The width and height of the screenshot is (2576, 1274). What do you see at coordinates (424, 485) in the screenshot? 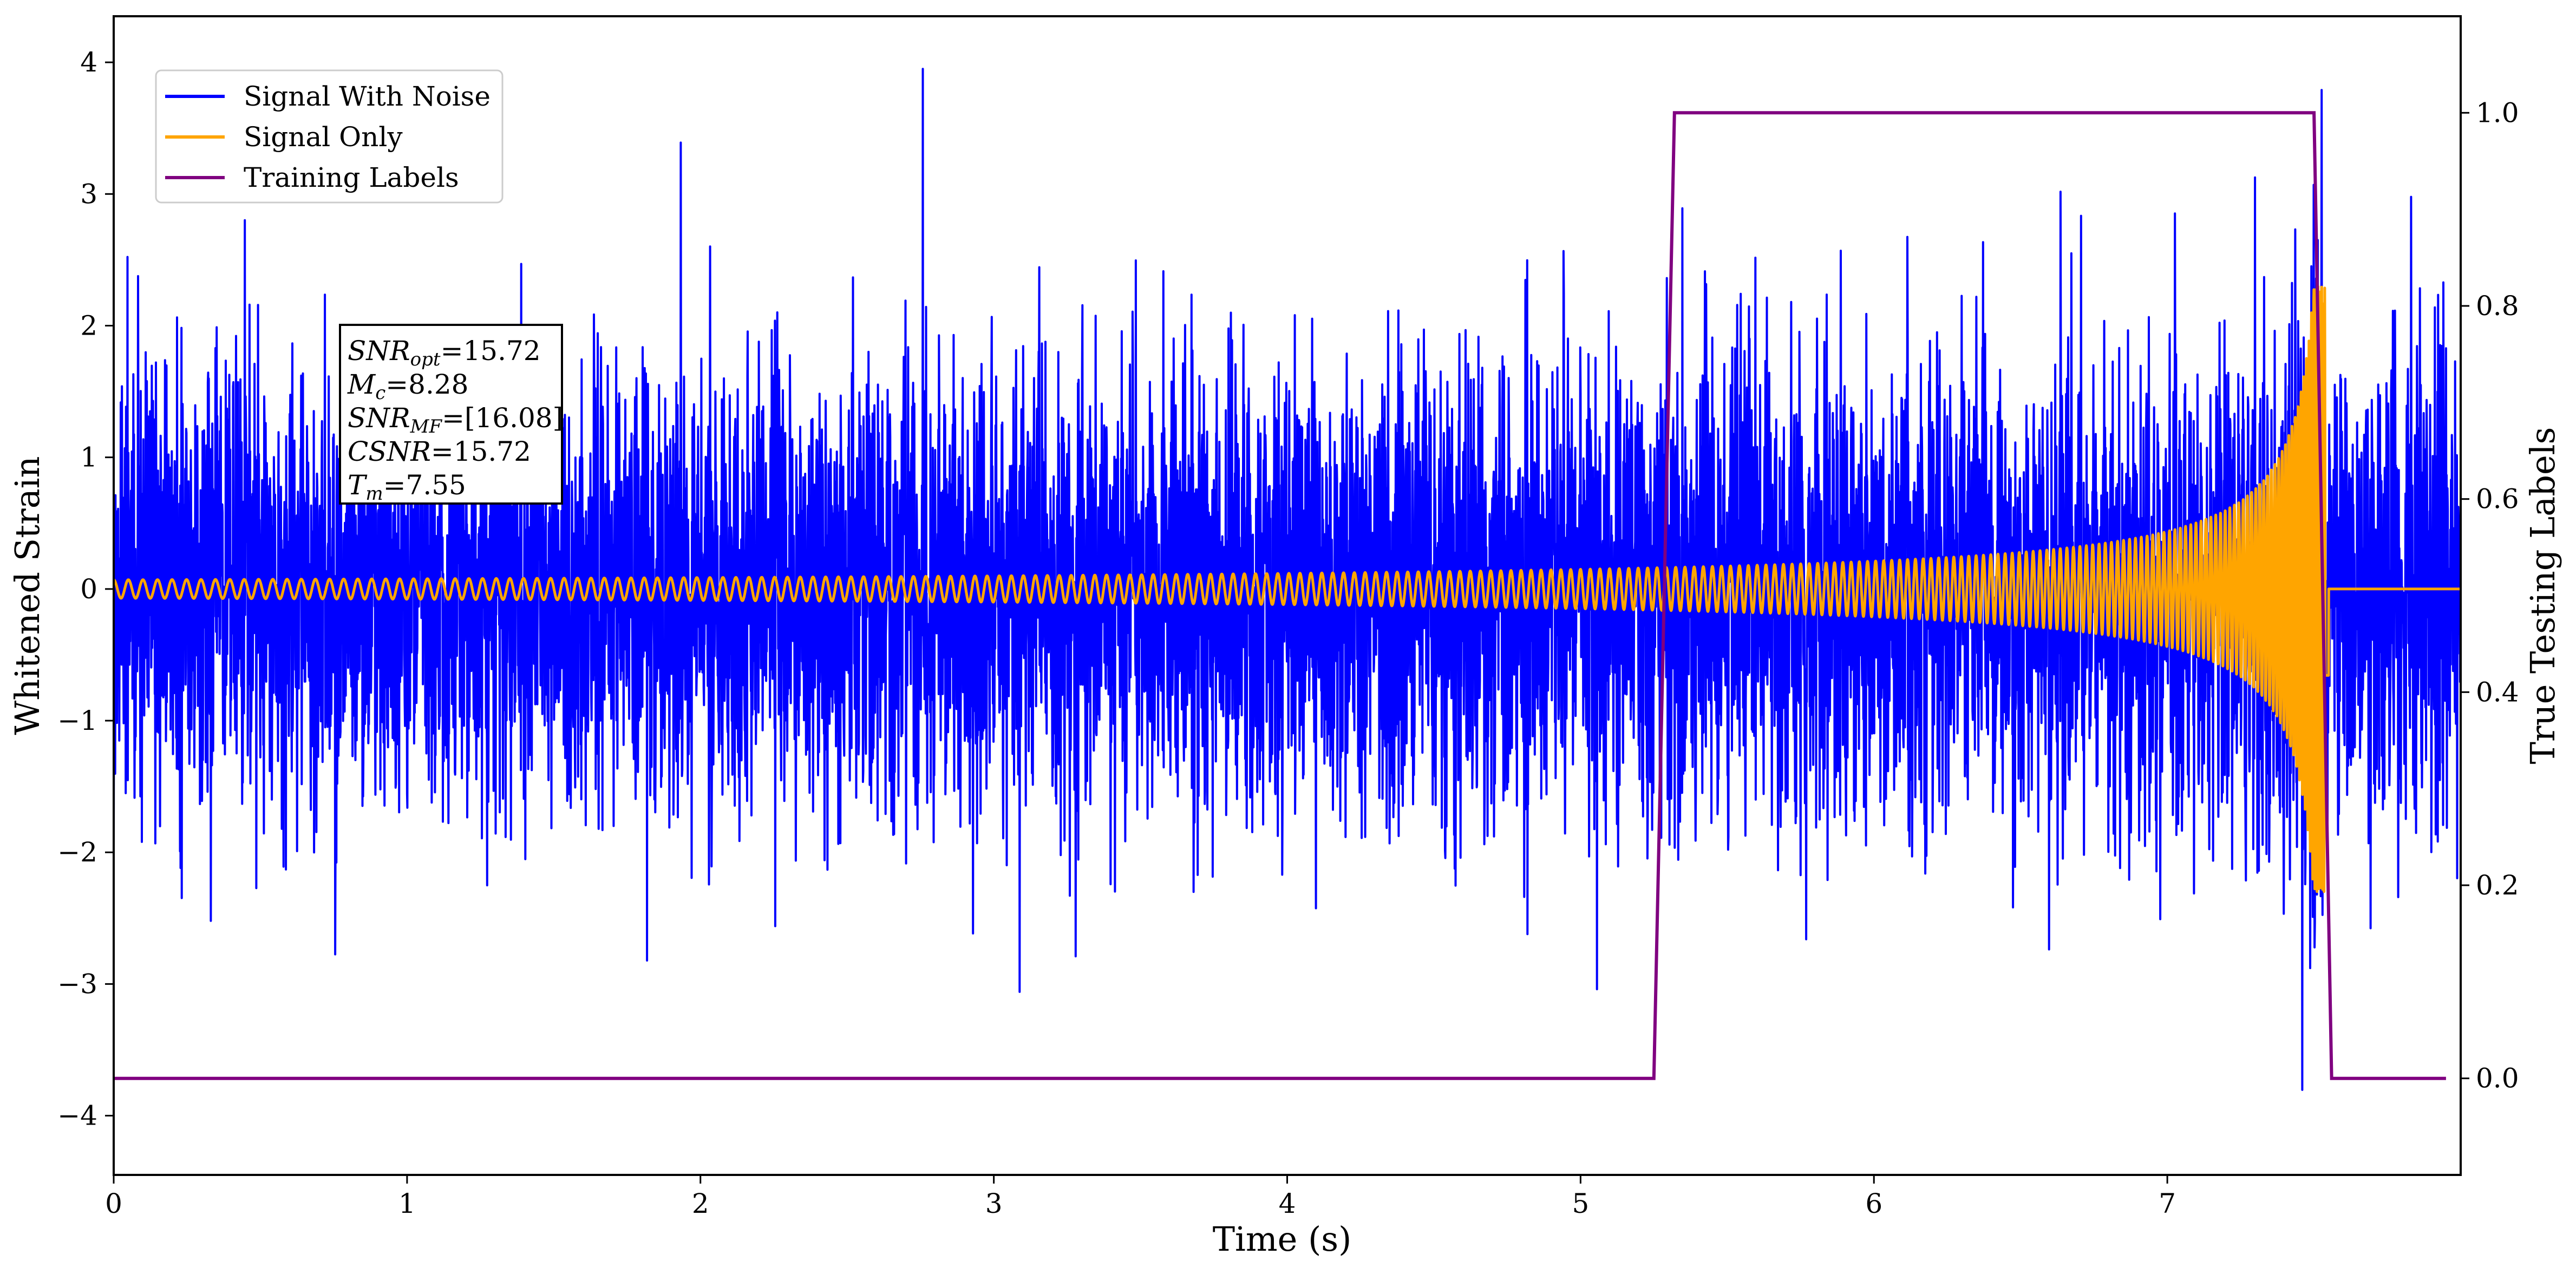
I see `annotation-value: =7.55` at bounding box center [424, 485].